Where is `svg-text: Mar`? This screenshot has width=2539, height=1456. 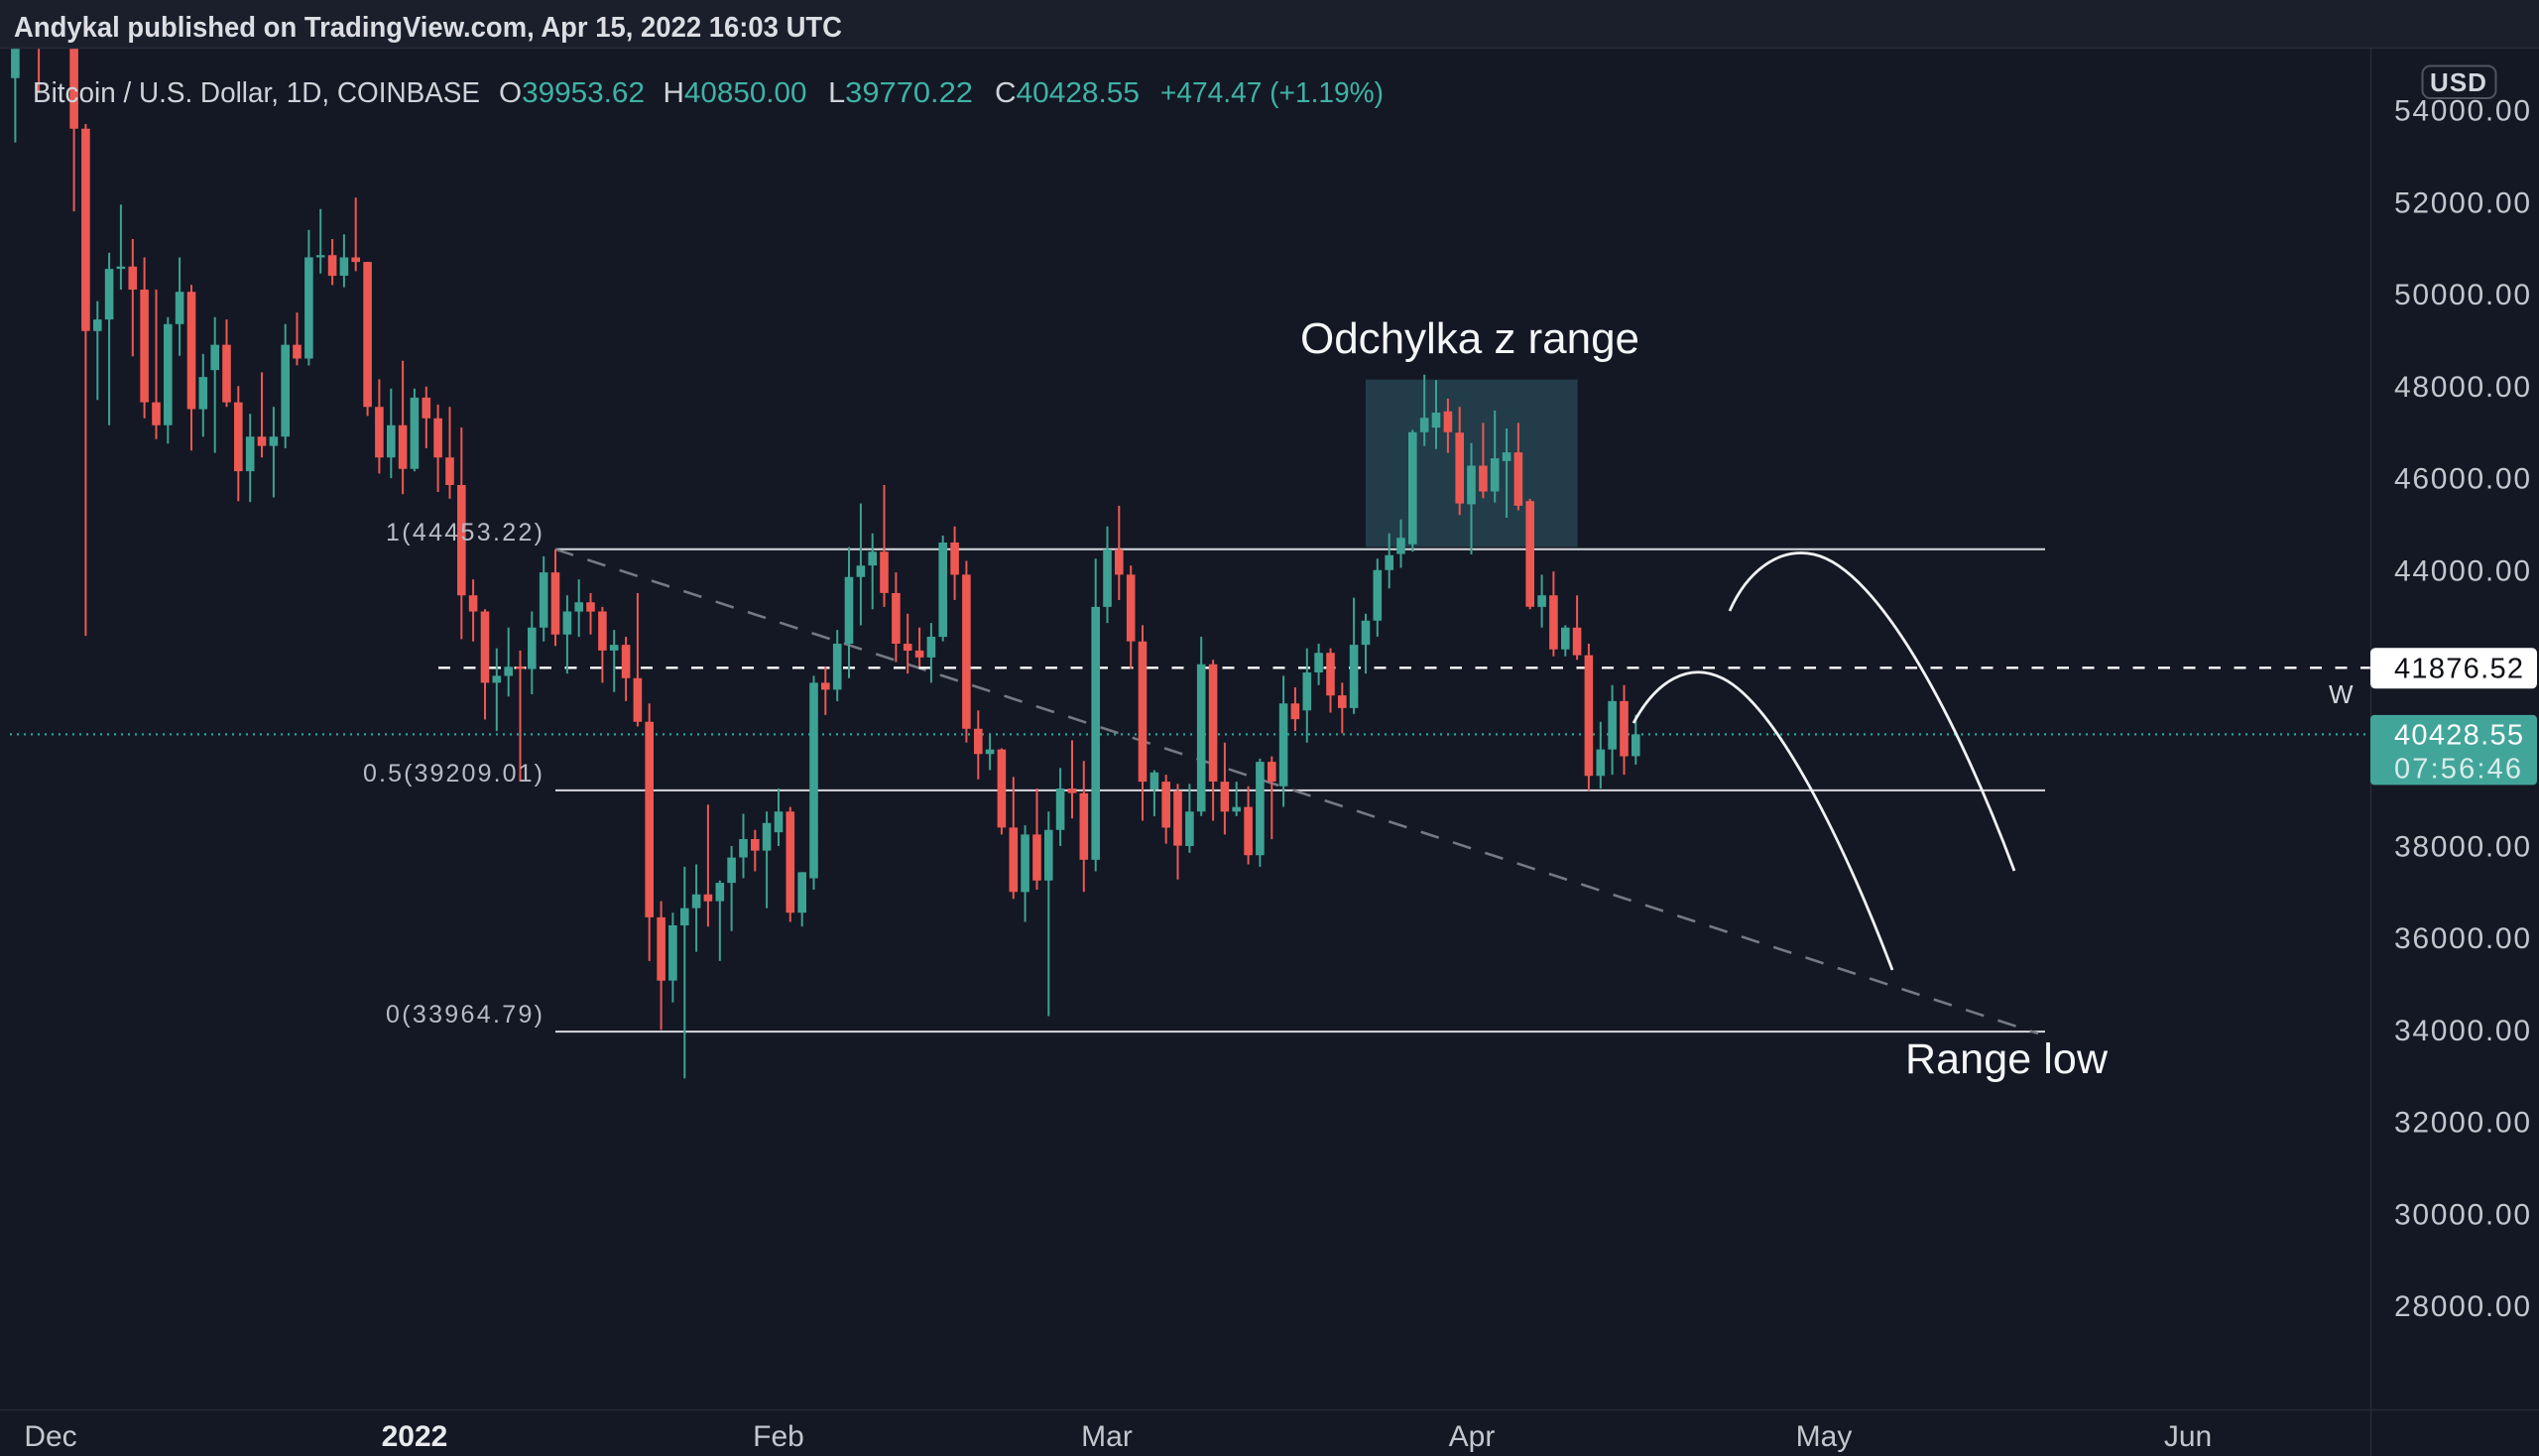 svg-text: Mar is located at coordinates (1107, 1436).